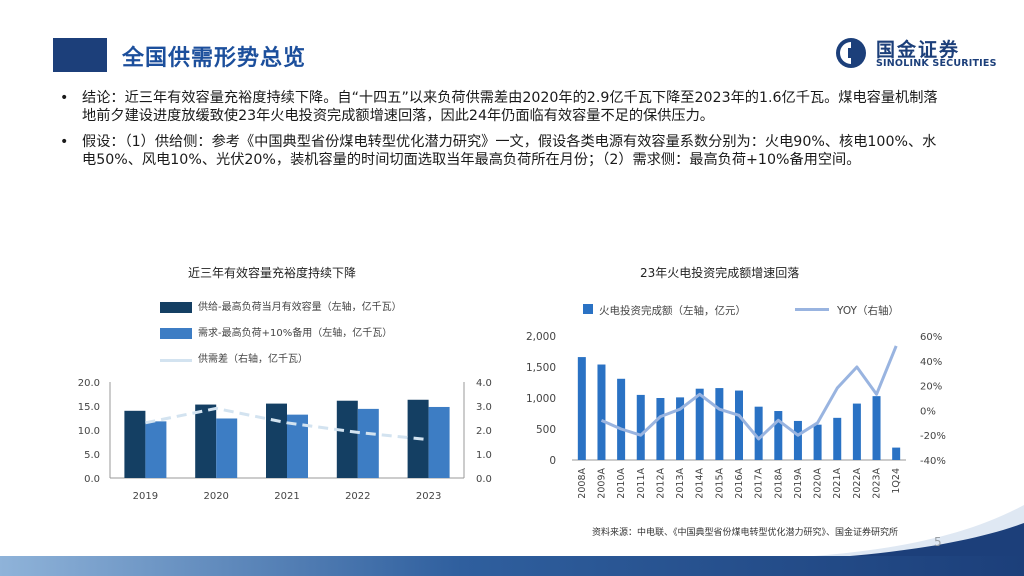 The height and width of the screenshot is (576, 1024). Describe the element at coordinates (176, 333) in the screenshot. I see `legend-swatch-demand` at that location.